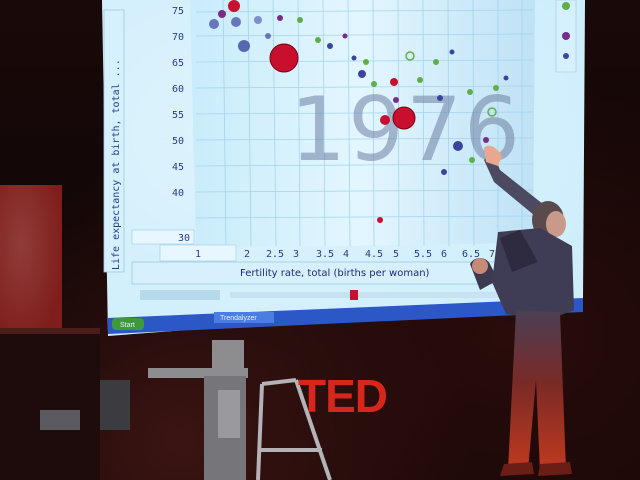 This screenshot has width=640, height=480. I want to click on y-tick: 55, so click(178, 115).